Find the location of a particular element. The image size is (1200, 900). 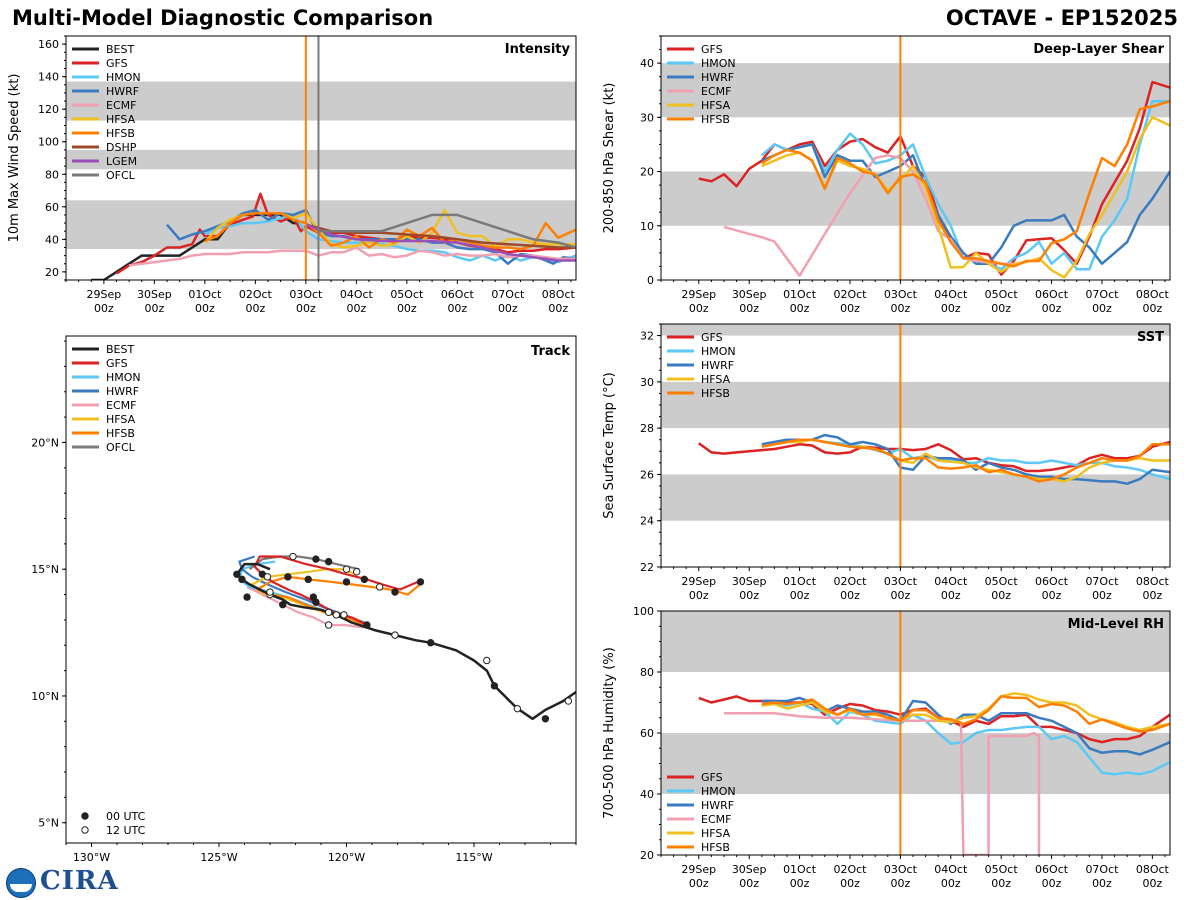

y-tick-label: 15°N is located at coordinates (45, 569).